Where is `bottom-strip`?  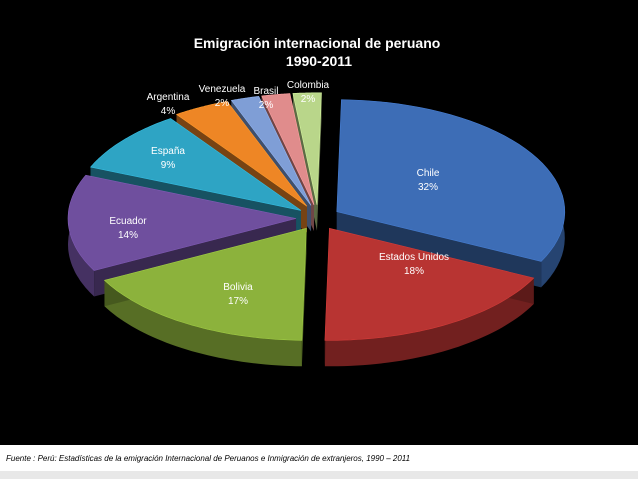
bottom-strip is located at coordinates (319, 475).